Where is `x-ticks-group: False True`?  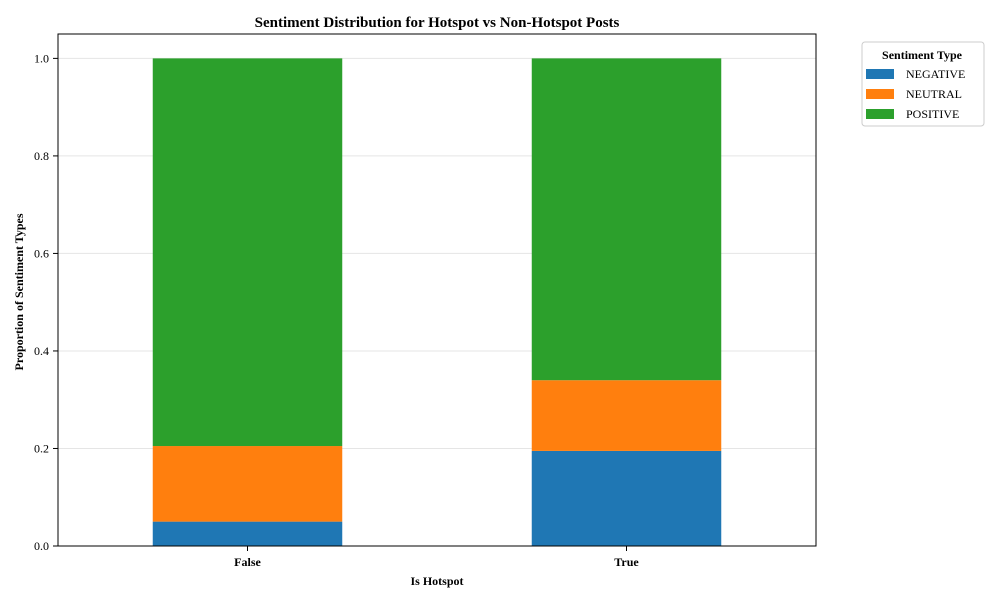 x-ticks-group: False True is located at coordinates (436, 557).